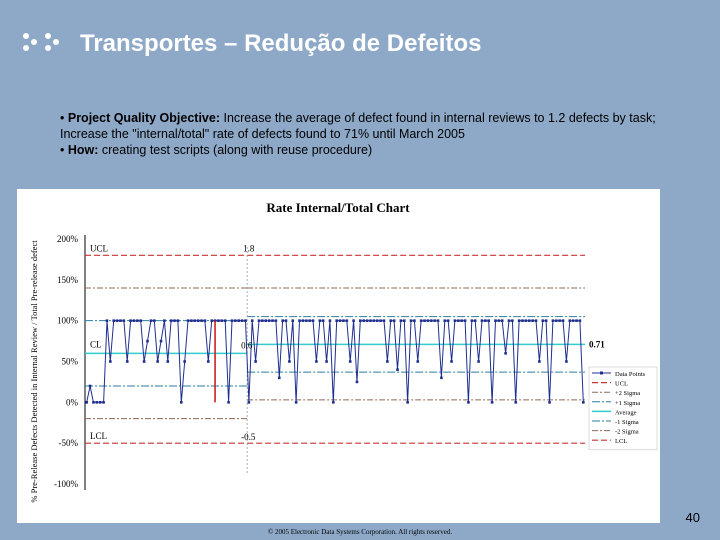  Describe the element at coordinates (601, 373) in the screenshot. I see `legend-marker` at that location.